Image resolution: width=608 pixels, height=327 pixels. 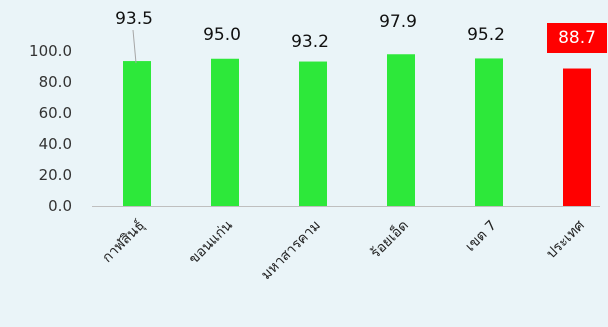 I want to click on y-tick-label: 40.0, so click(x=55, y=144).